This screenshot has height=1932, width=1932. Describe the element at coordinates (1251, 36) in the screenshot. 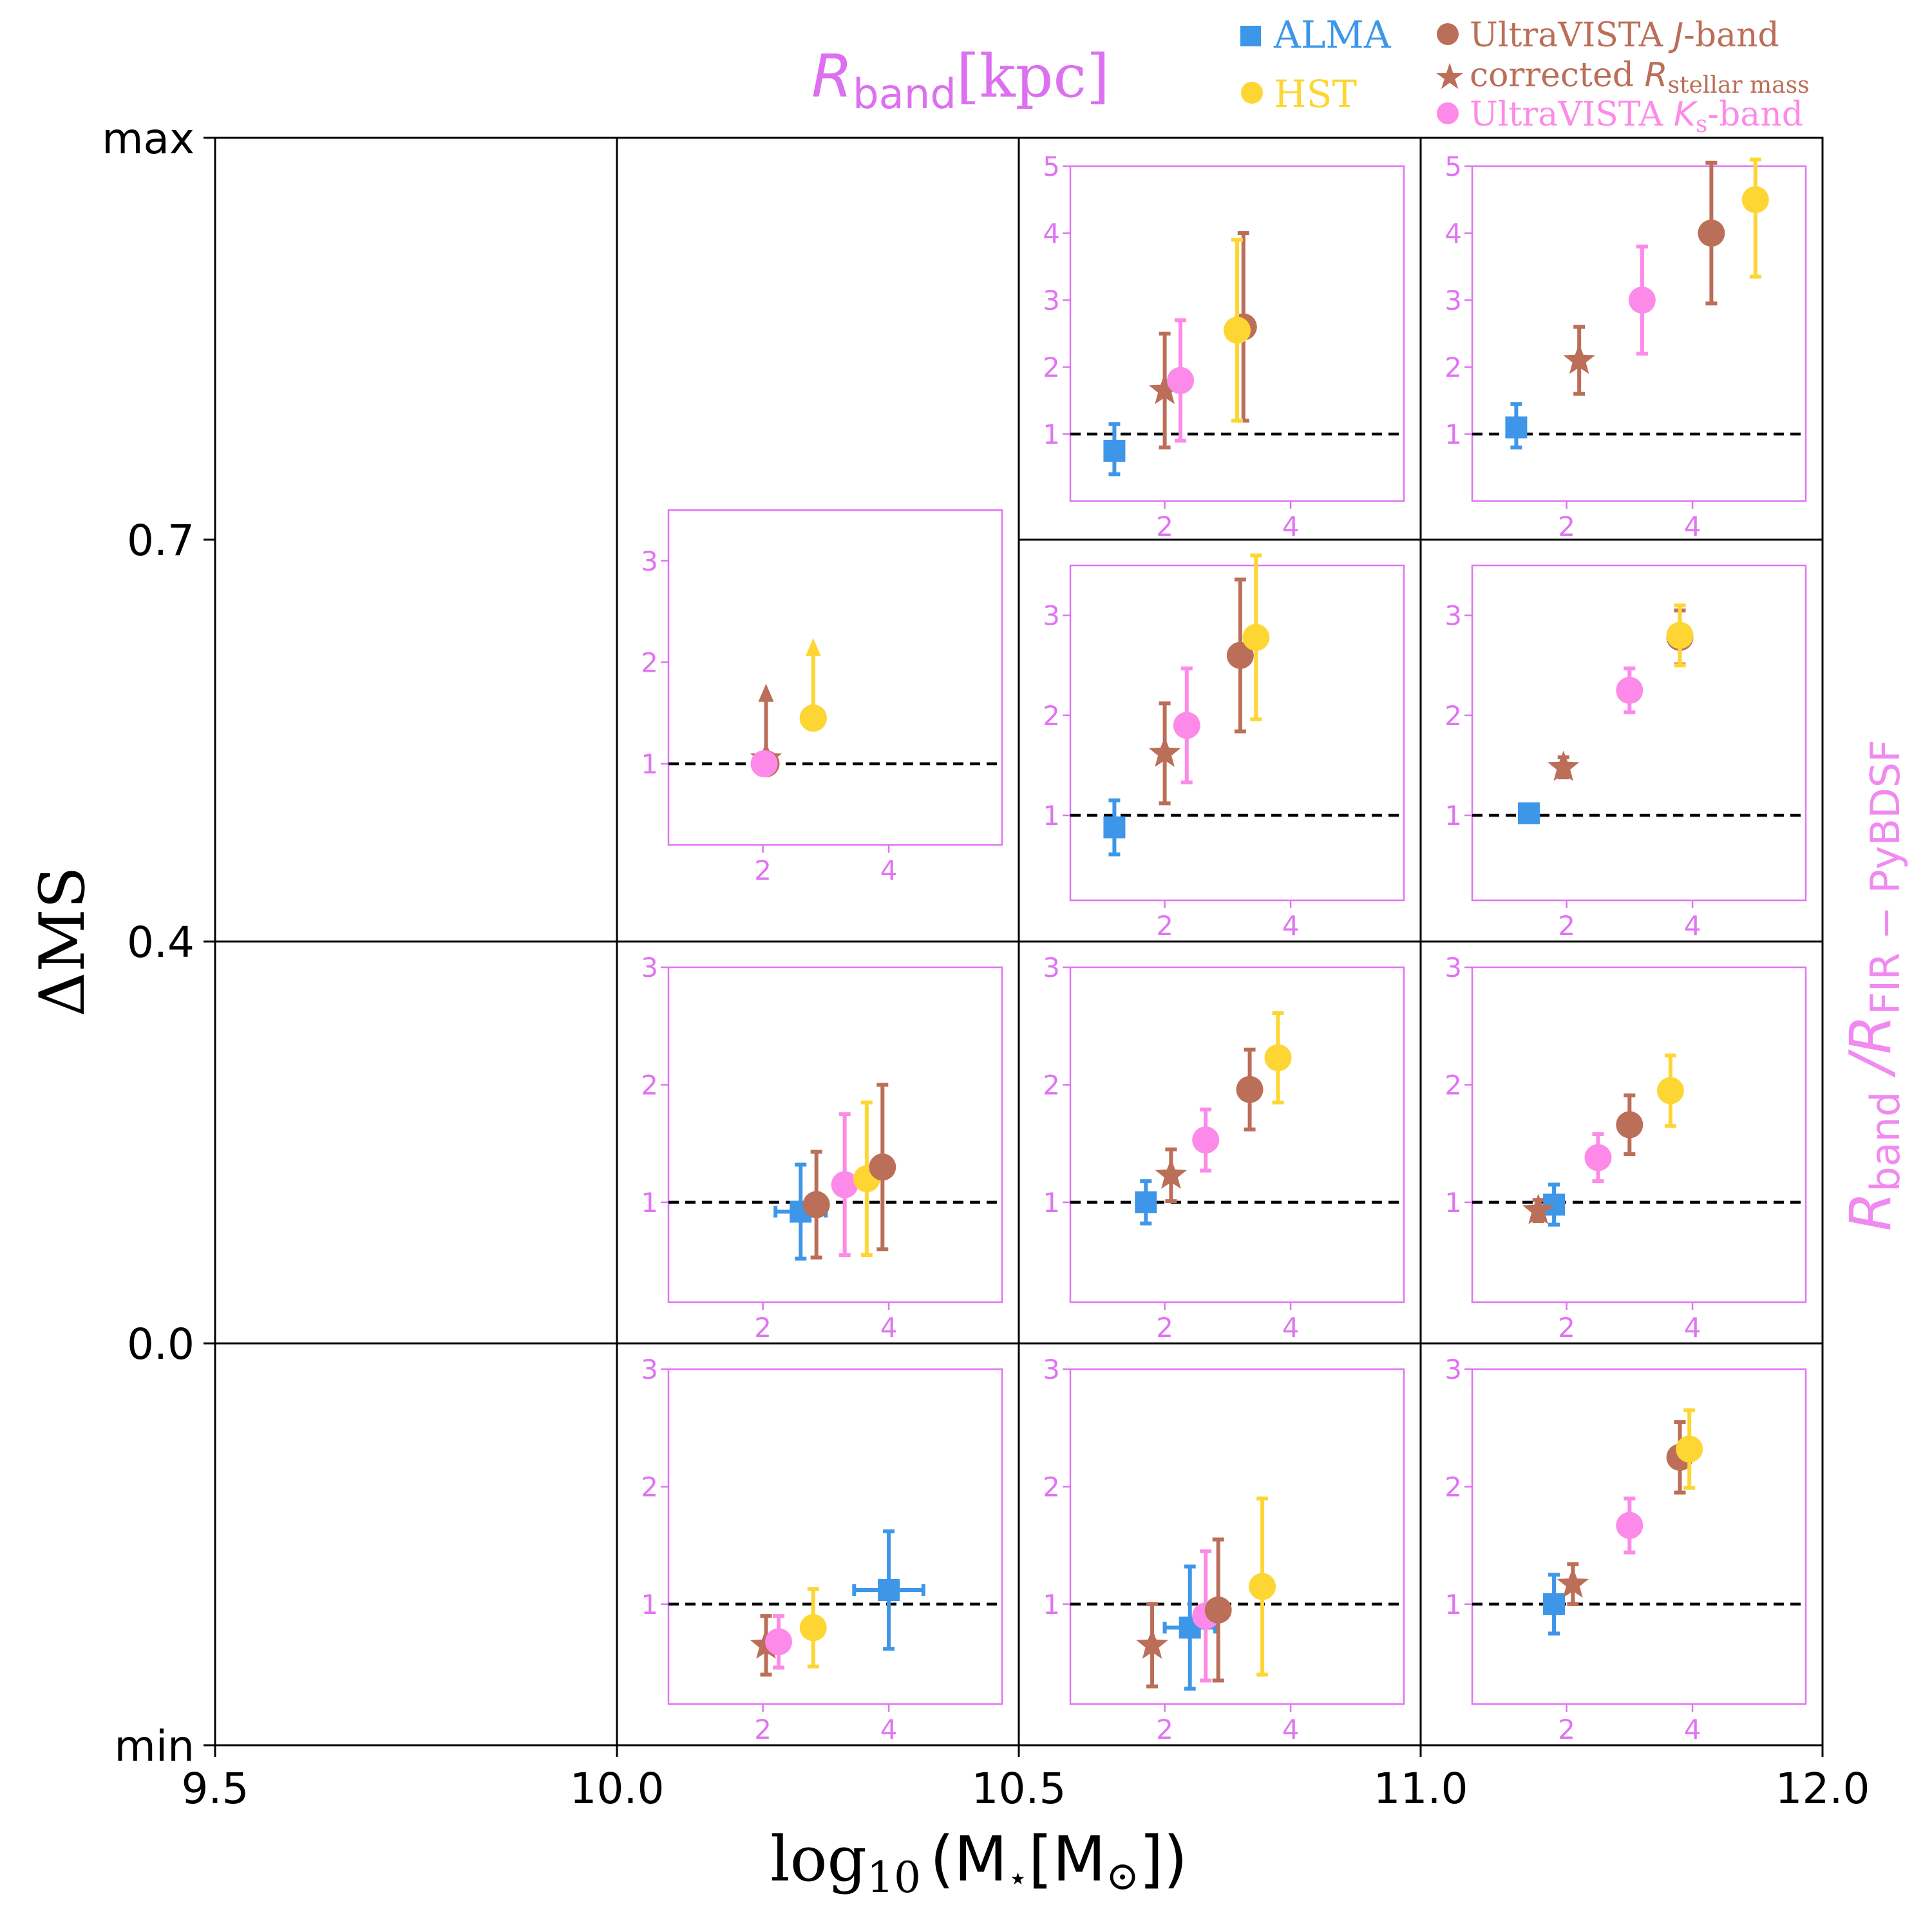

I see `legend-marker-alma` at that location.